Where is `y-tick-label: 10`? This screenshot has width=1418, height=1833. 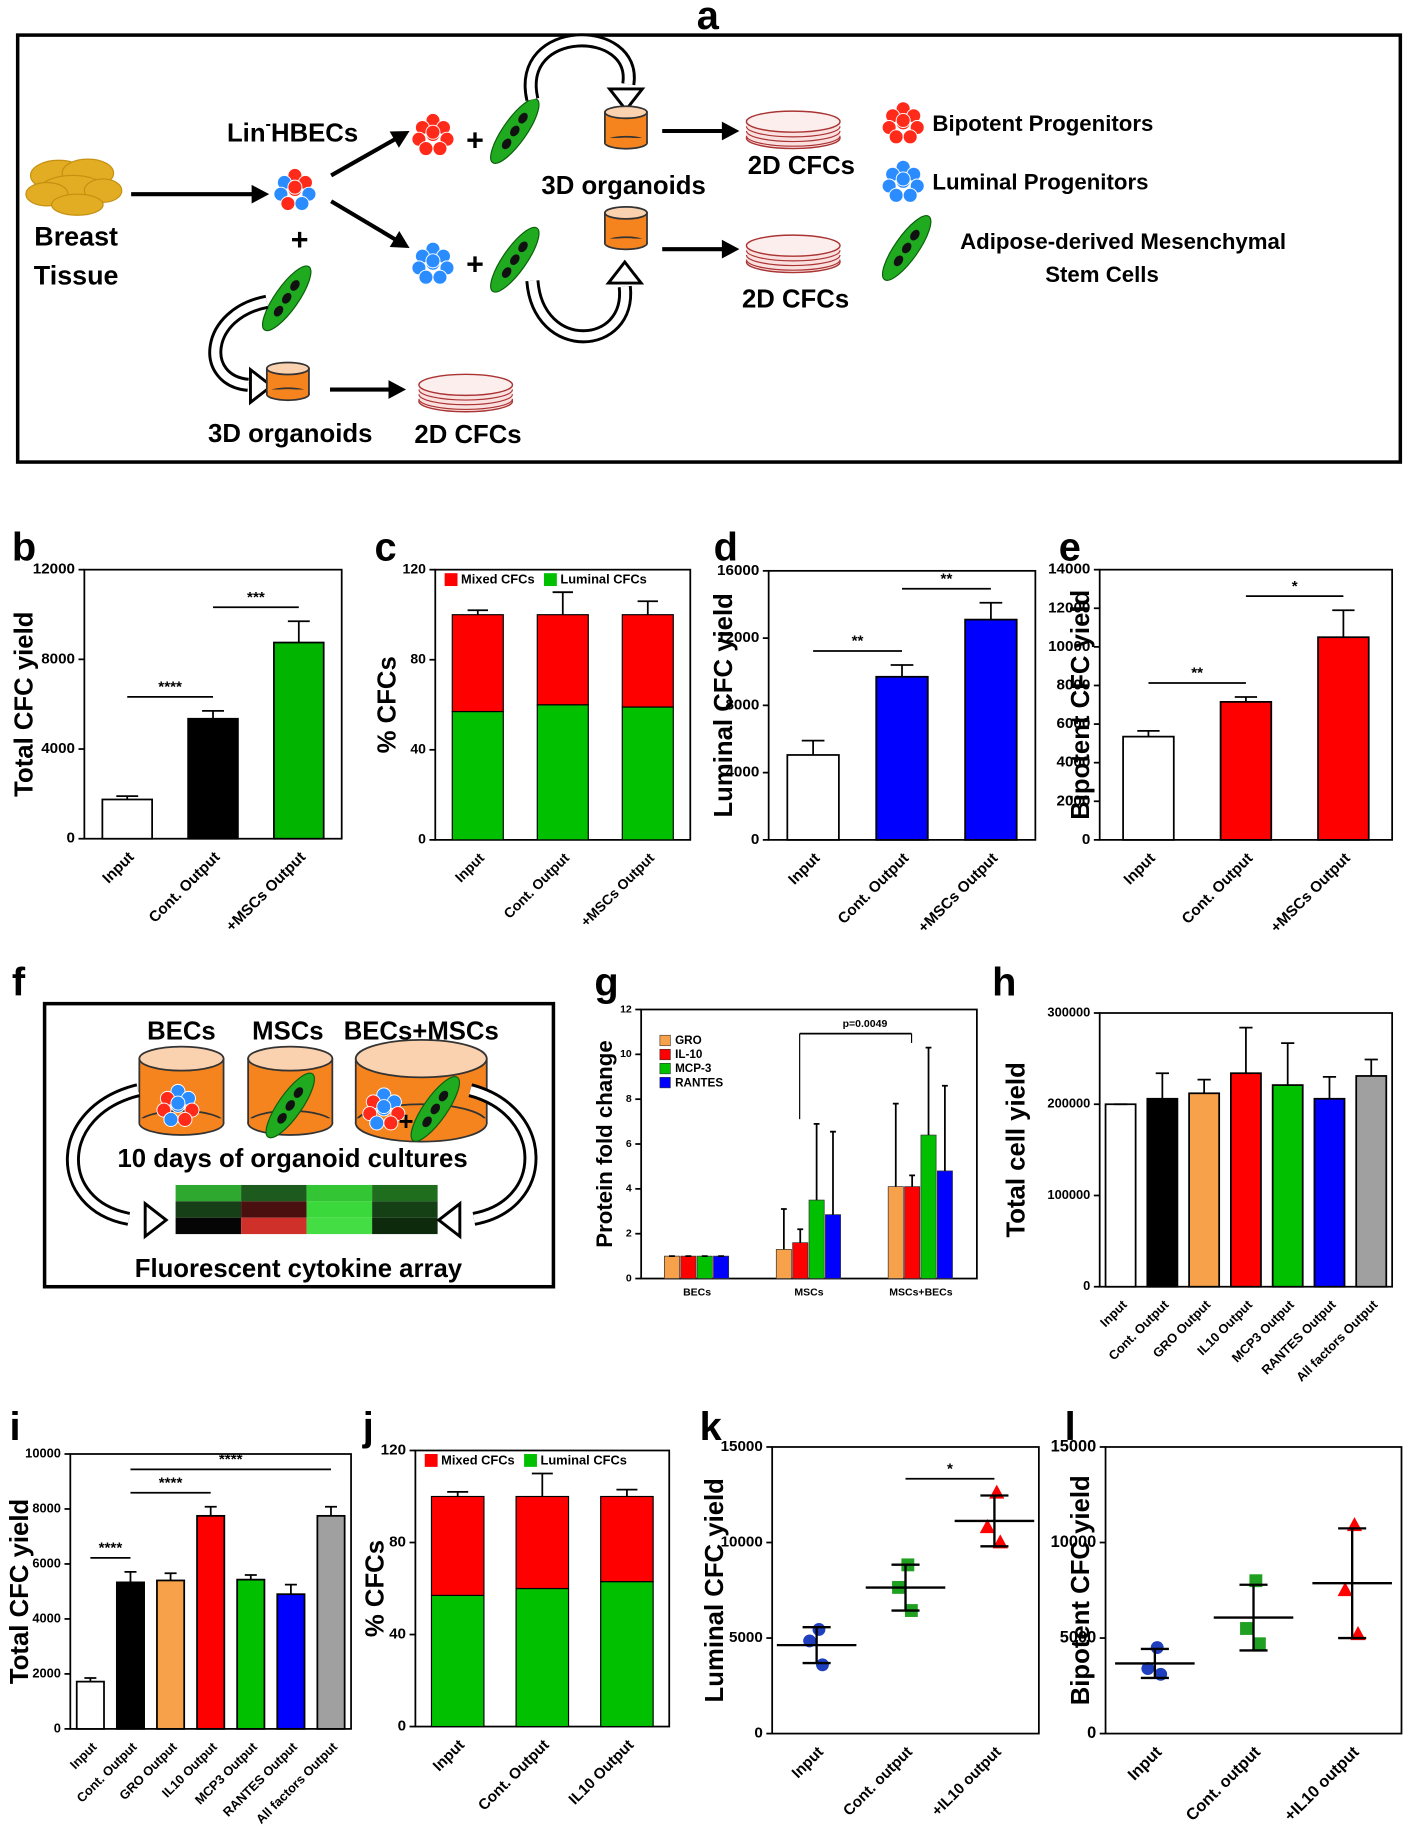 y-tick-label: 10 is located at coordinates (626, 1054).